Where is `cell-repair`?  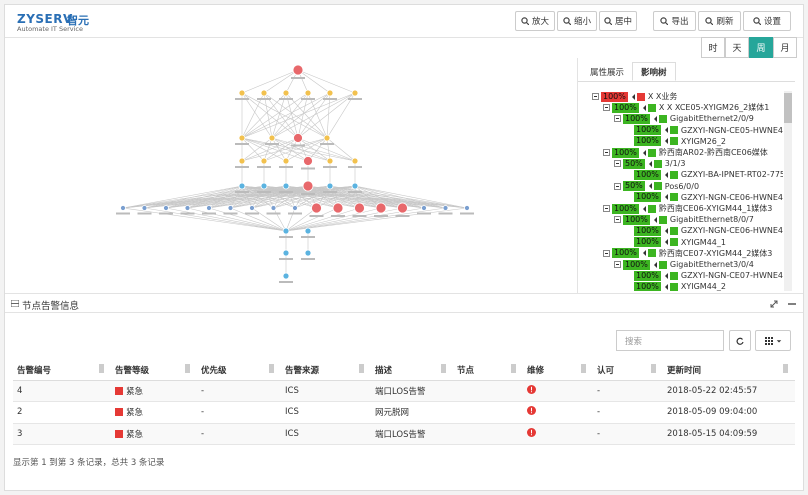 cell-repair is located at coordinates (558, 412).